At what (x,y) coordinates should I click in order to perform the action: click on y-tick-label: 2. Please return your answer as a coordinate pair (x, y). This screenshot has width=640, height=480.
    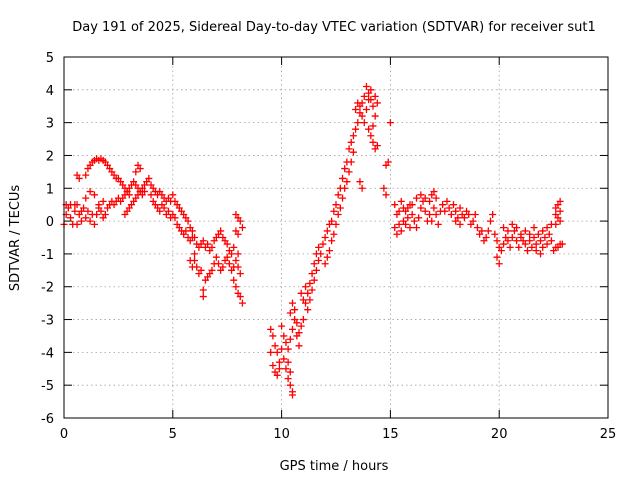
    Looking at the image, I should click on (50, 156).